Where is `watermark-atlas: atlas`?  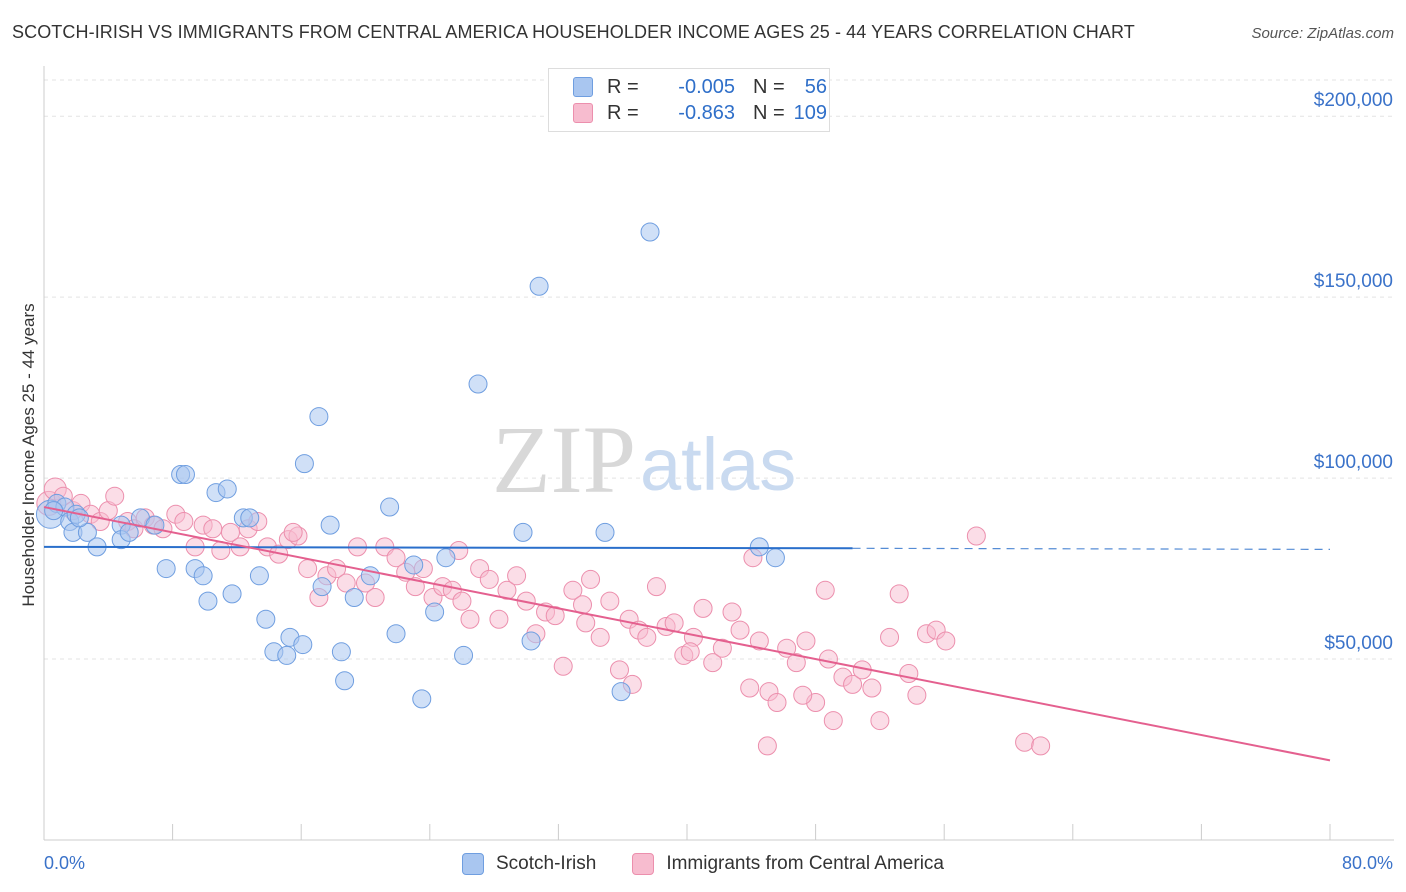 watermark-atlas: atlas is located at coordinates (718, 464).